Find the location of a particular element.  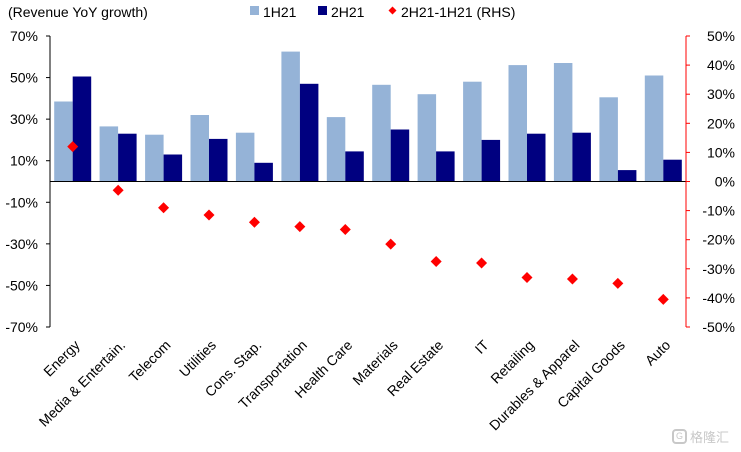

legend-label-1: 2H21 is located at coordinates (348, 12).